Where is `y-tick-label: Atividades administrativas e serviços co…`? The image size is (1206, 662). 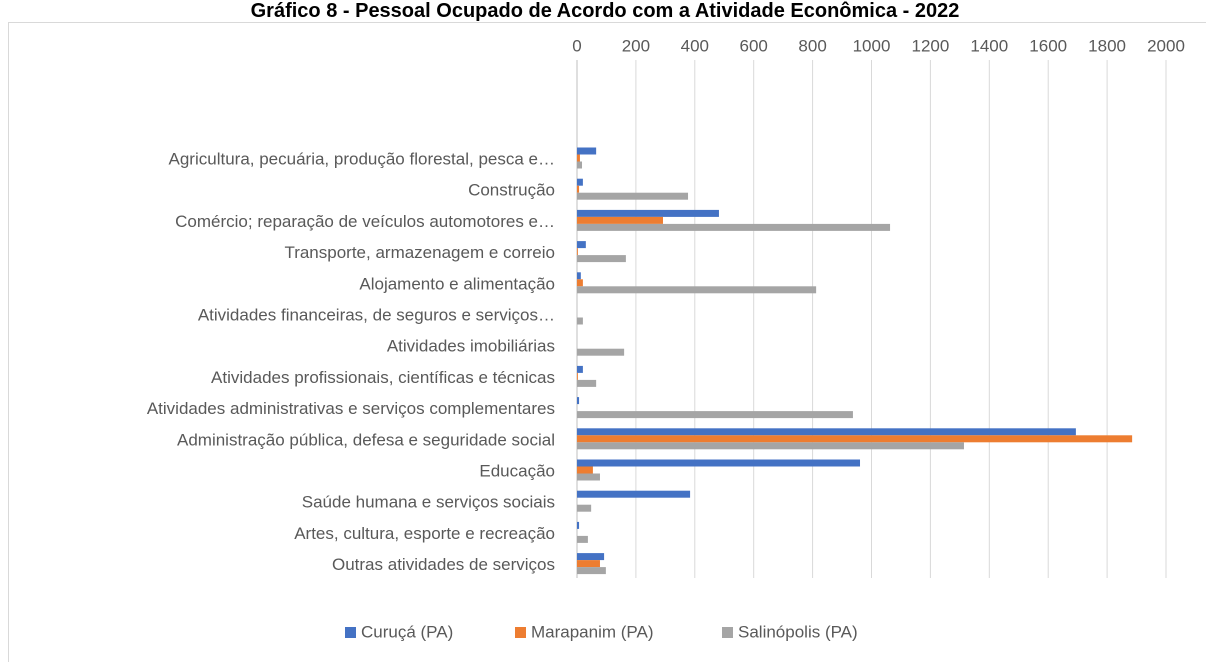
y-tick-label: Atividades administrativas e serviços co… is located at coordinates (351, 408).